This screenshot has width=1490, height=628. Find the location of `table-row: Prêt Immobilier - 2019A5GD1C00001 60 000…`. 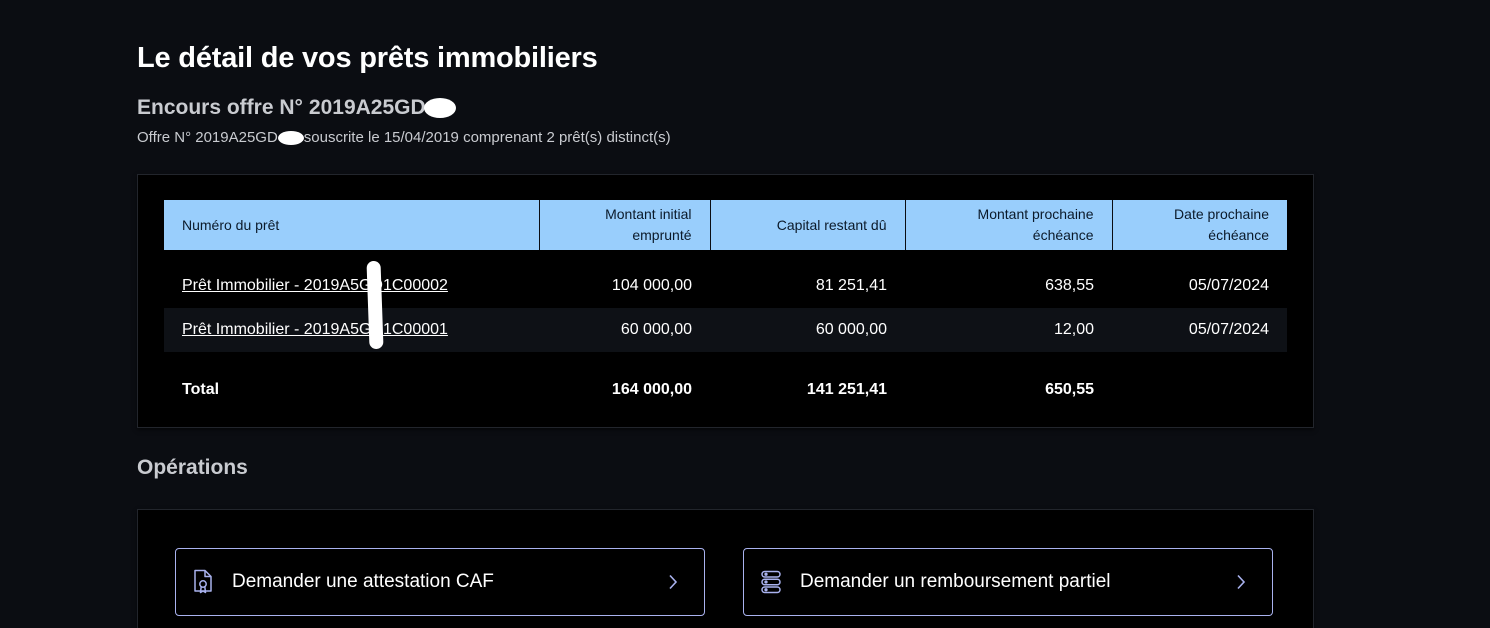

table-row: Prêt Immobilier - 2019A5GD1C00001 60 000… is located at coordinates (725, 330).